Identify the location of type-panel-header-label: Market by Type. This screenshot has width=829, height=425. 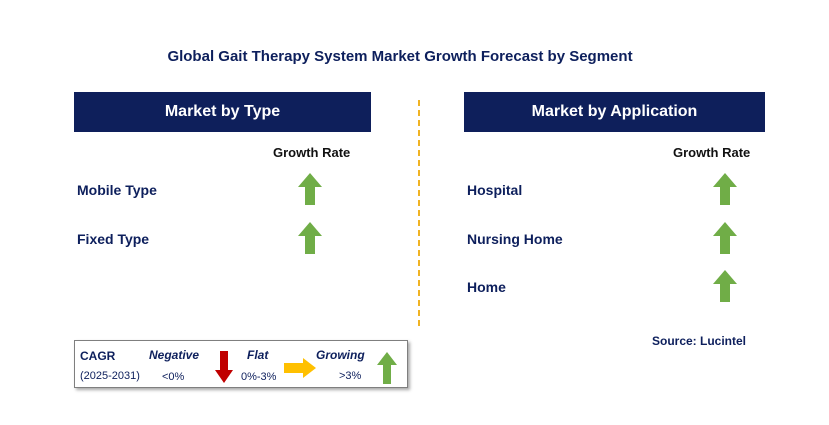
(222, 111).